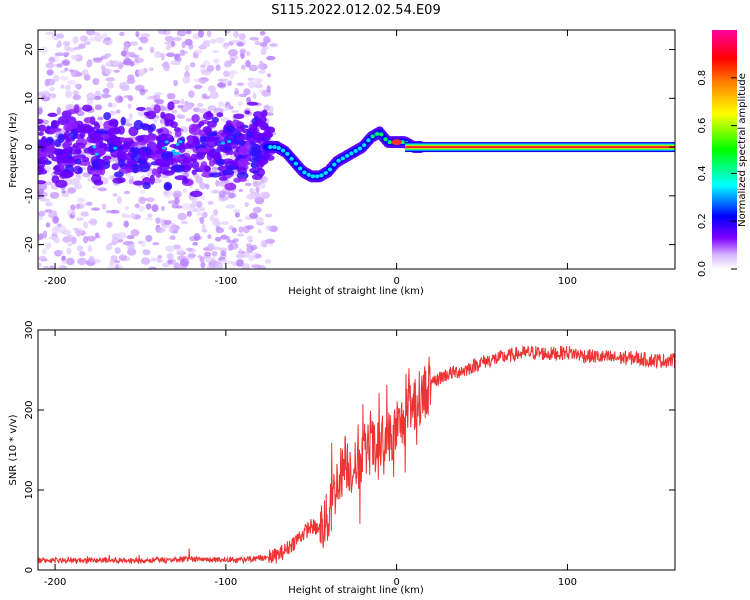 This screenshot has height=600, width=750. Describe the element at coordinates (396, 281) in the screenshot. I see `x-tick-label: 0` at that location.